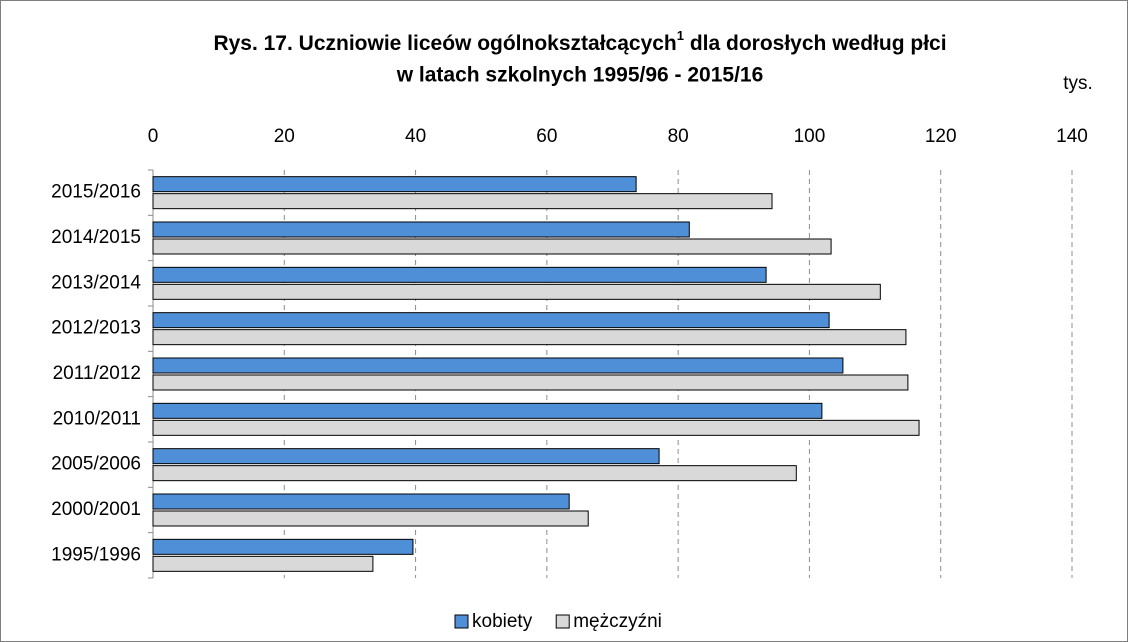 Image resolution: width=1128 pixels, height=642 pixels. Describe the element at coordinates (941, 136) in the screenshot. I see `x-tick-label: 120` at that location.